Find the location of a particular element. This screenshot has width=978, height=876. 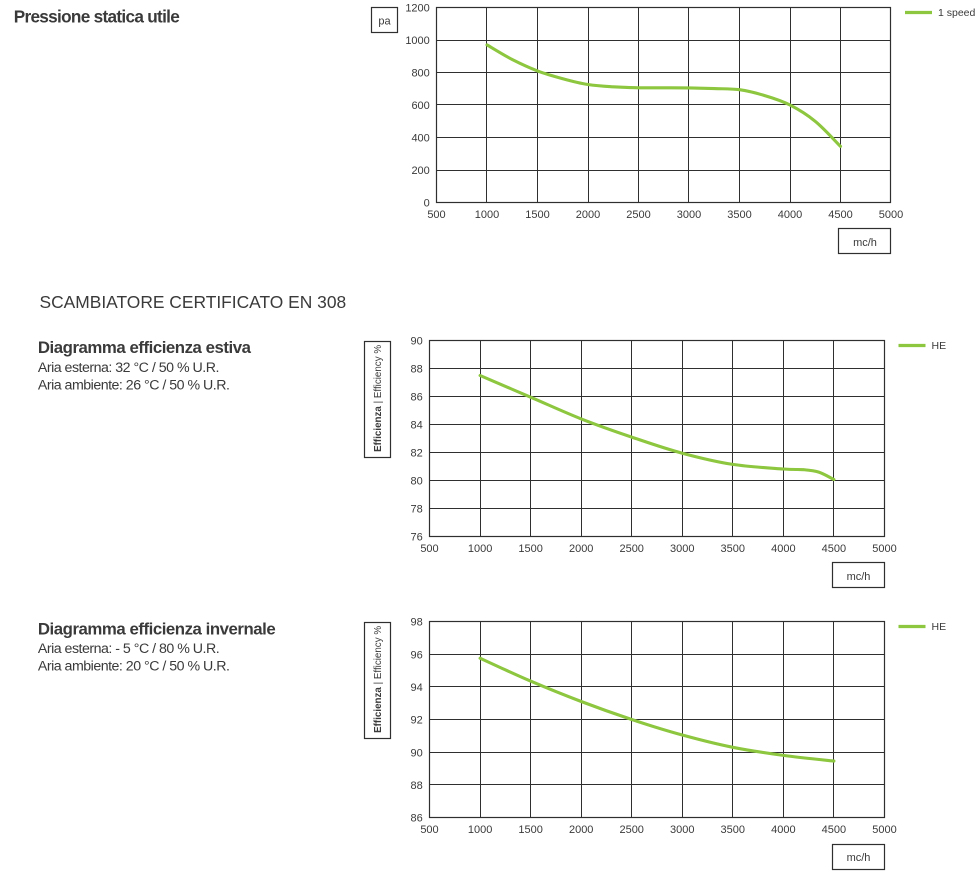

svg-text:Aria esterna: 32 °C / 50 % U.R: Aria esterna: 32 °C / 50 % U.R. is located at coordinates (128, 368).